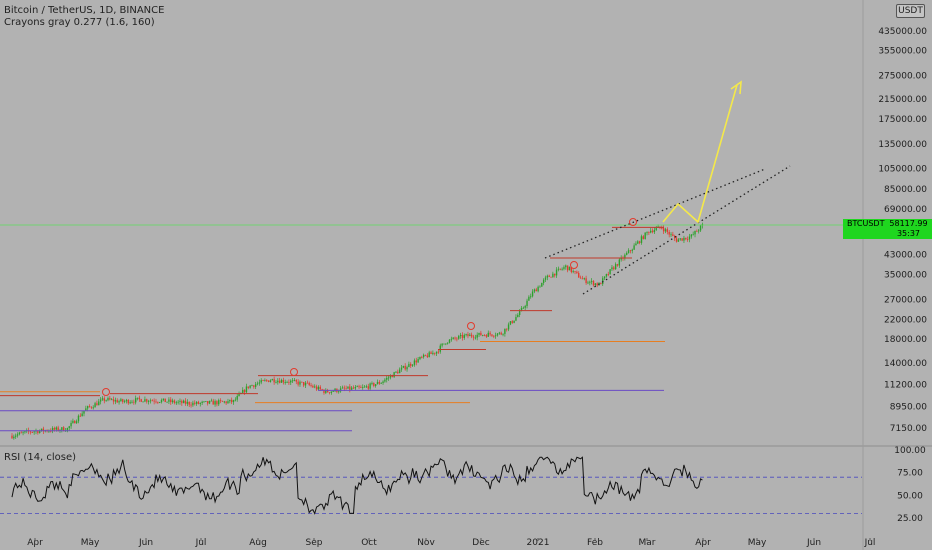  I want to click on projection-path, so click(700, 154).